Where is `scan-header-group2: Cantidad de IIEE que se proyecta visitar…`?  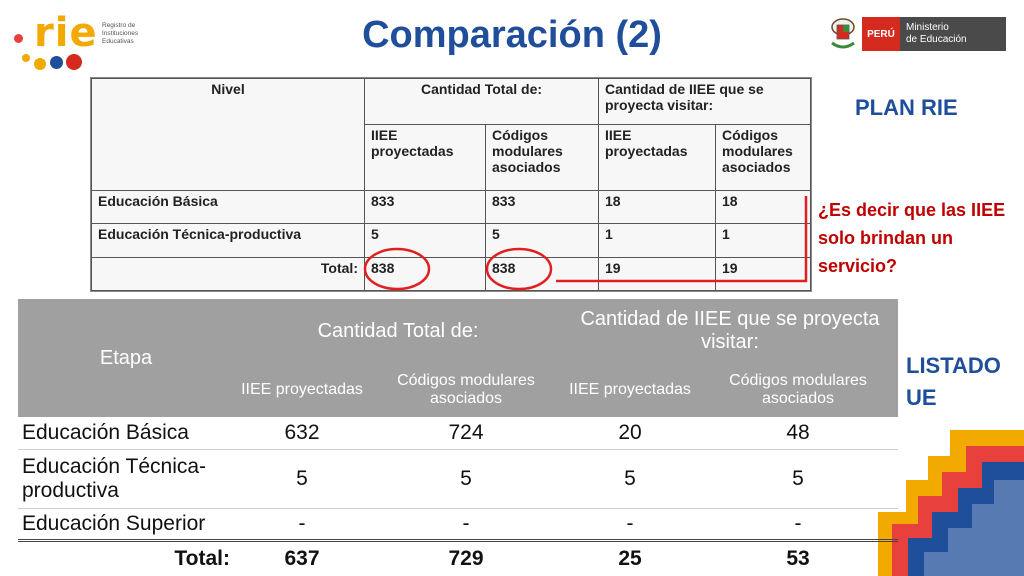 scan-header-group2: Cantidad de IIEE que se proyecta visitar… is located at coordinates (704, 101).